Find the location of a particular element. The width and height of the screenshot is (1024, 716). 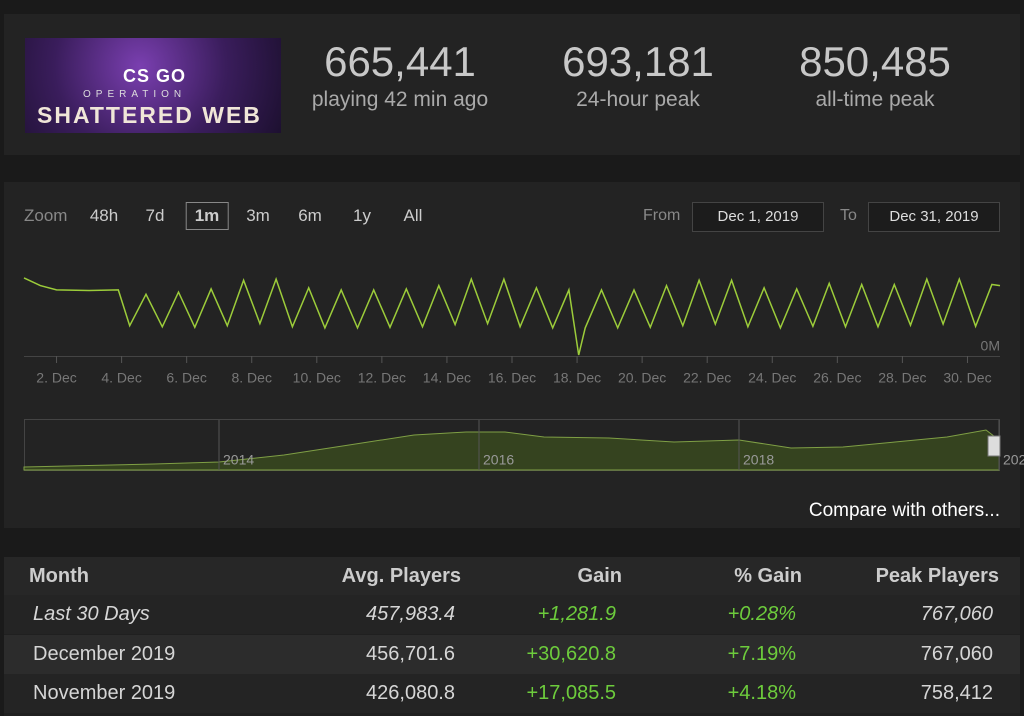

x-tick-label: 4. Dec is located at coordinates (121, 378).